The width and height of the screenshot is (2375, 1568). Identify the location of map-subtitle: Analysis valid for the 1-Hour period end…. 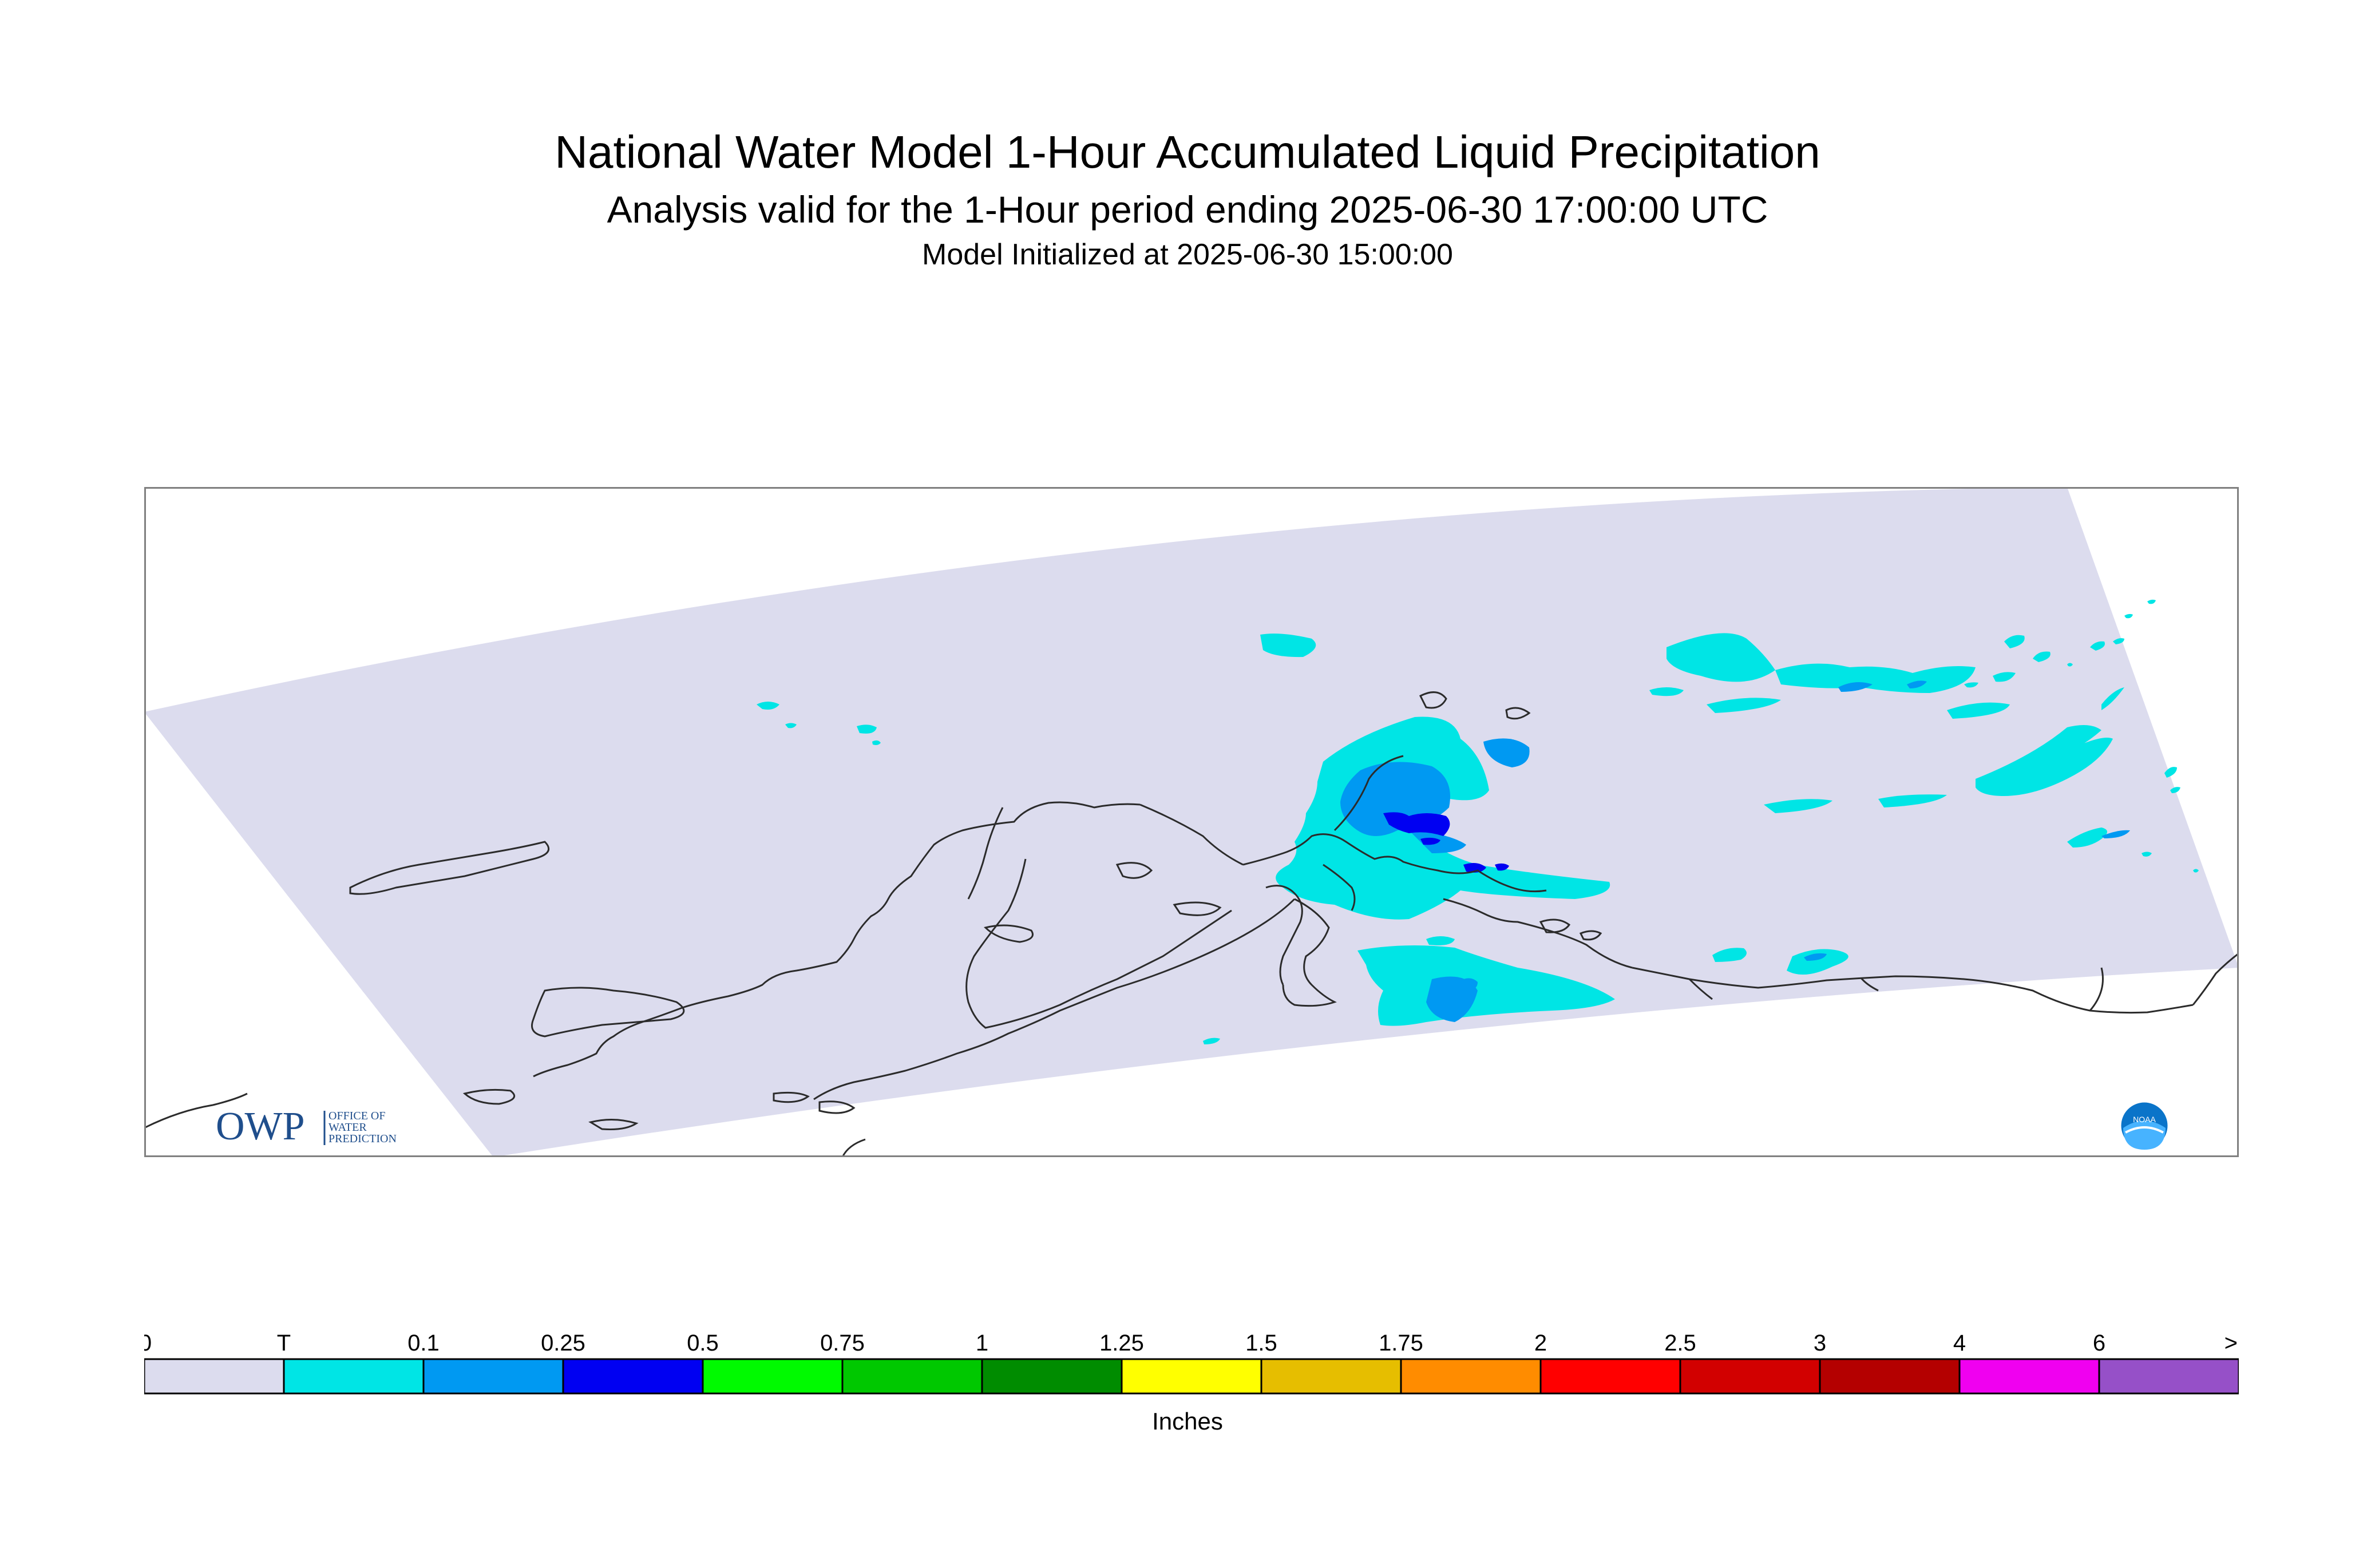
(1187, 209).